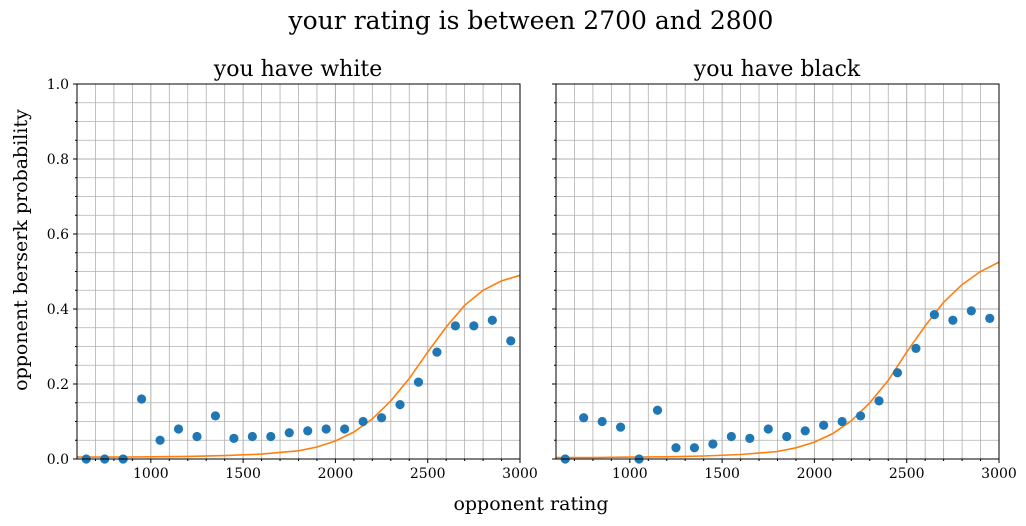  What do you see at coordinates (58, 85) in the screenshot?
I see `y-tick-label: 1.0` at bounding box center [58, 85].